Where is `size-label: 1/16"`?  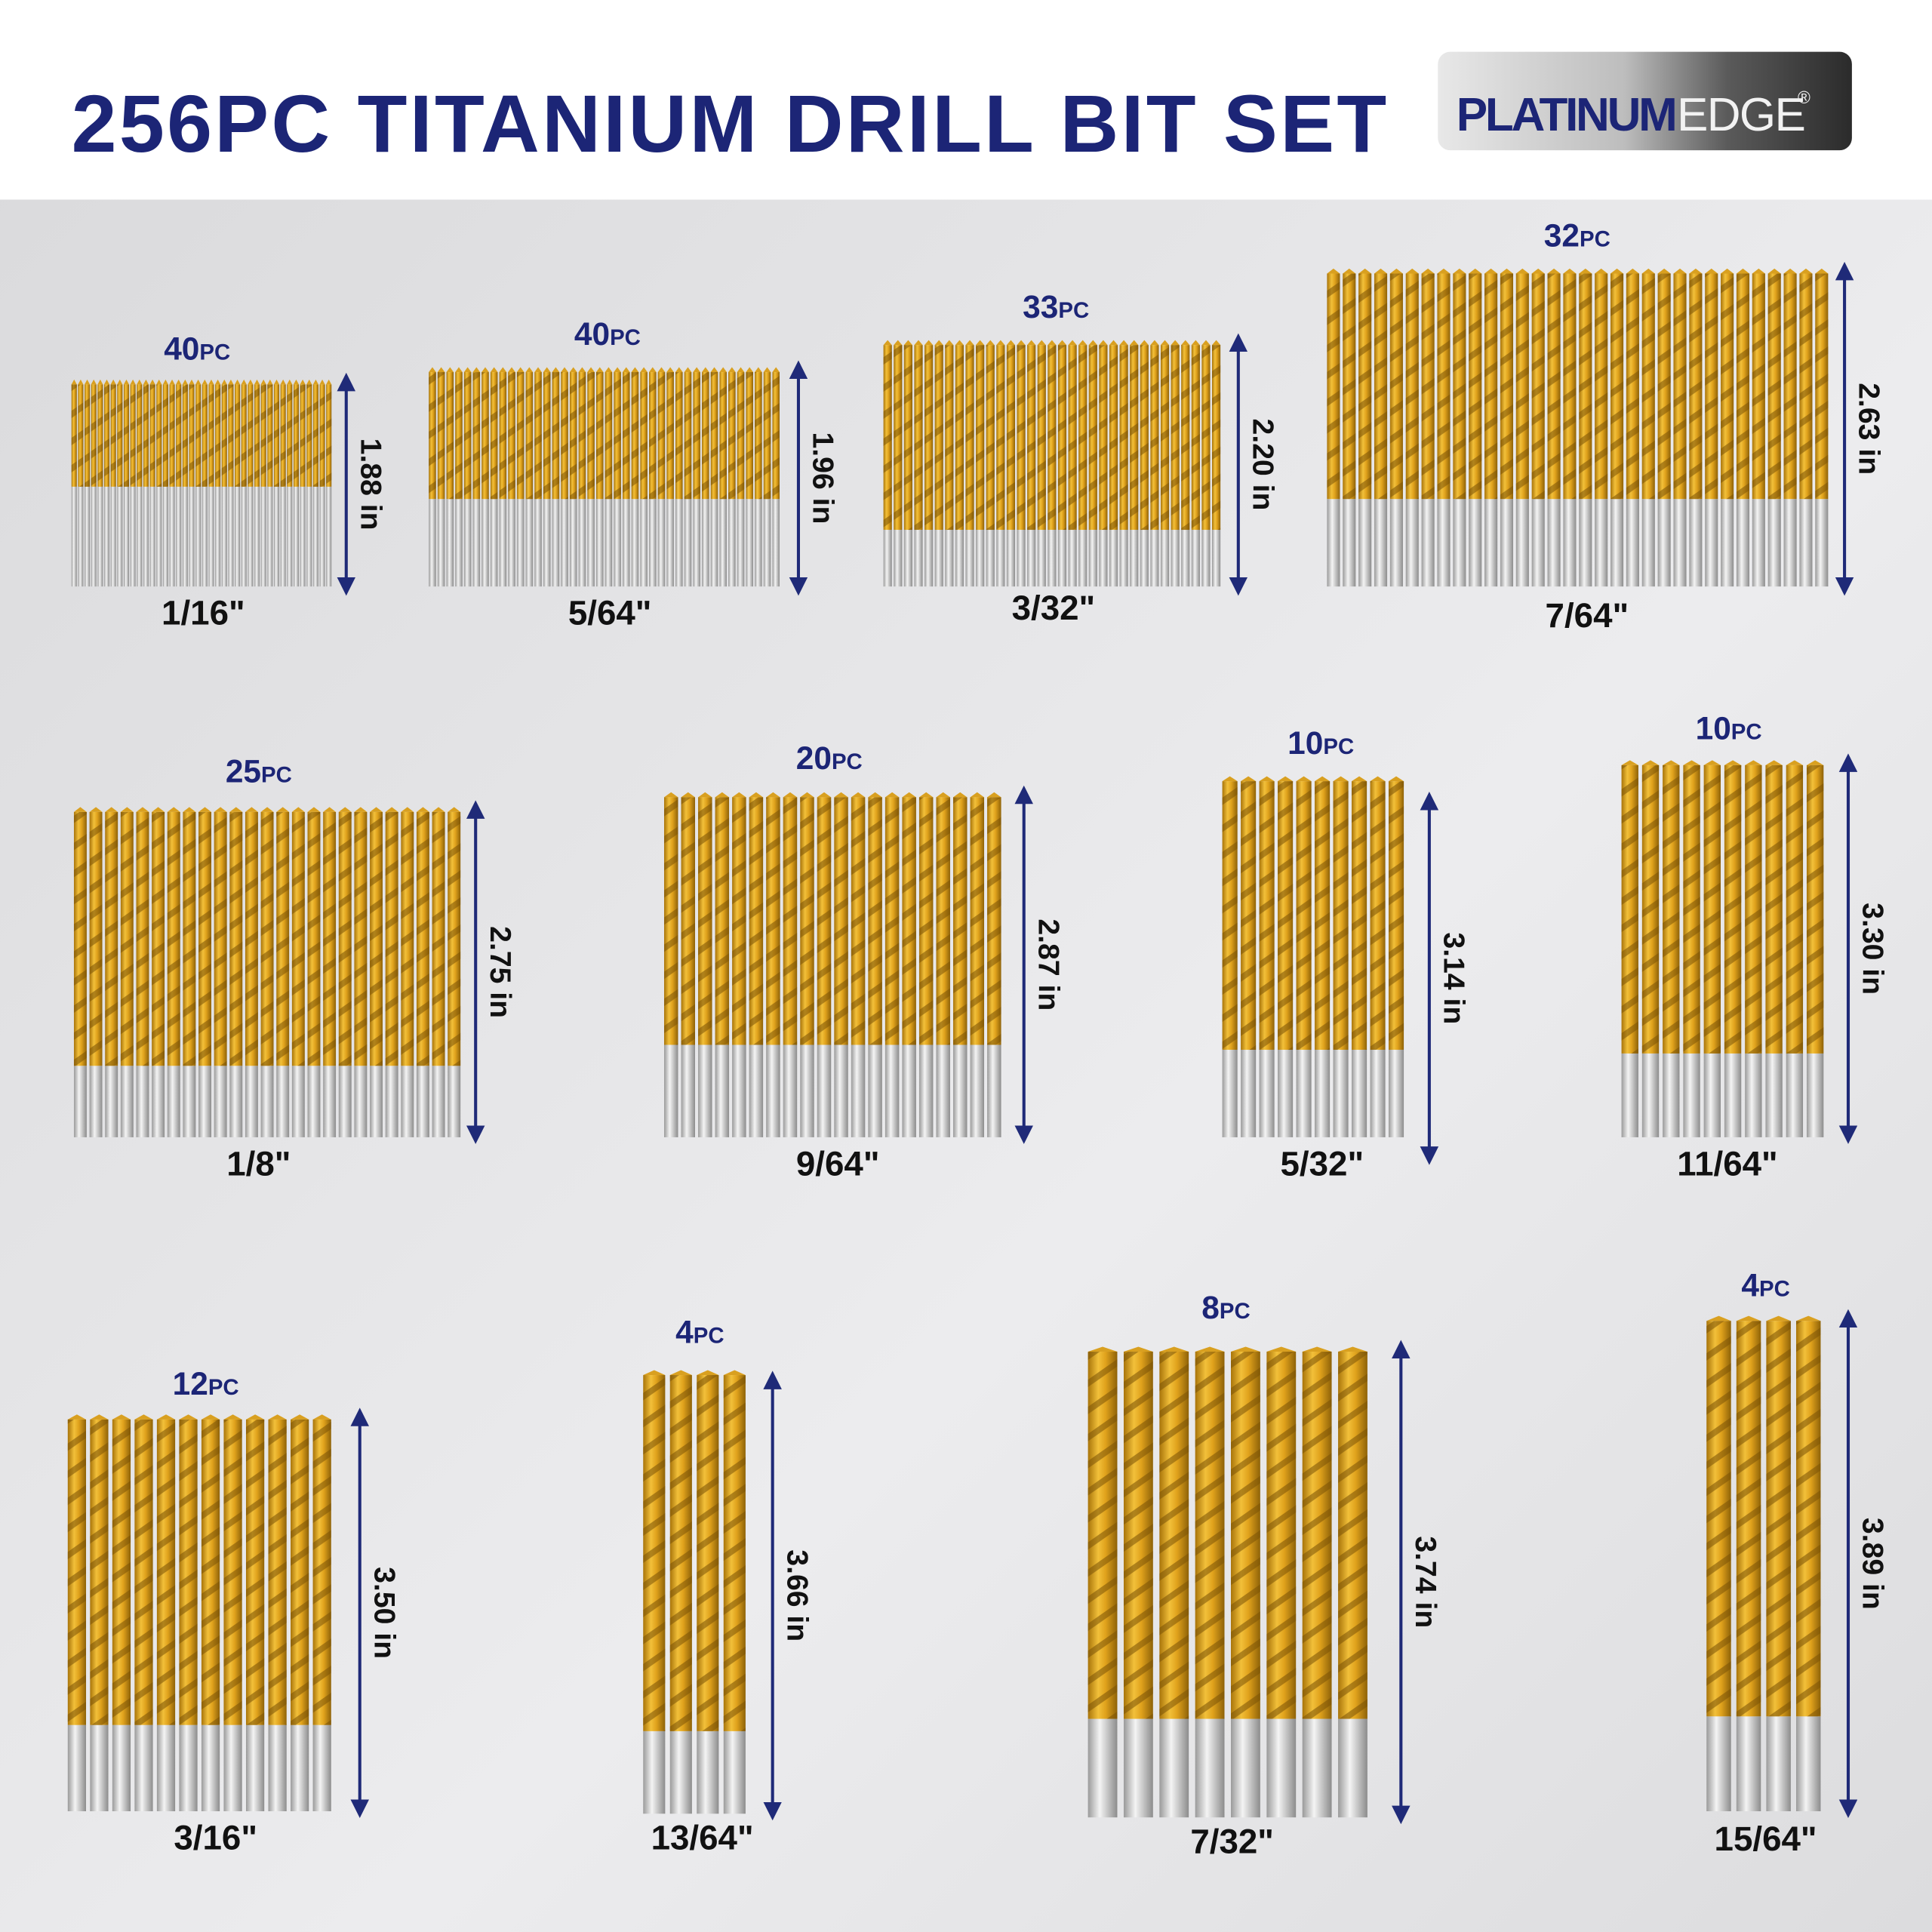
size-label: 1/16" is located at coordinates (203, 613).